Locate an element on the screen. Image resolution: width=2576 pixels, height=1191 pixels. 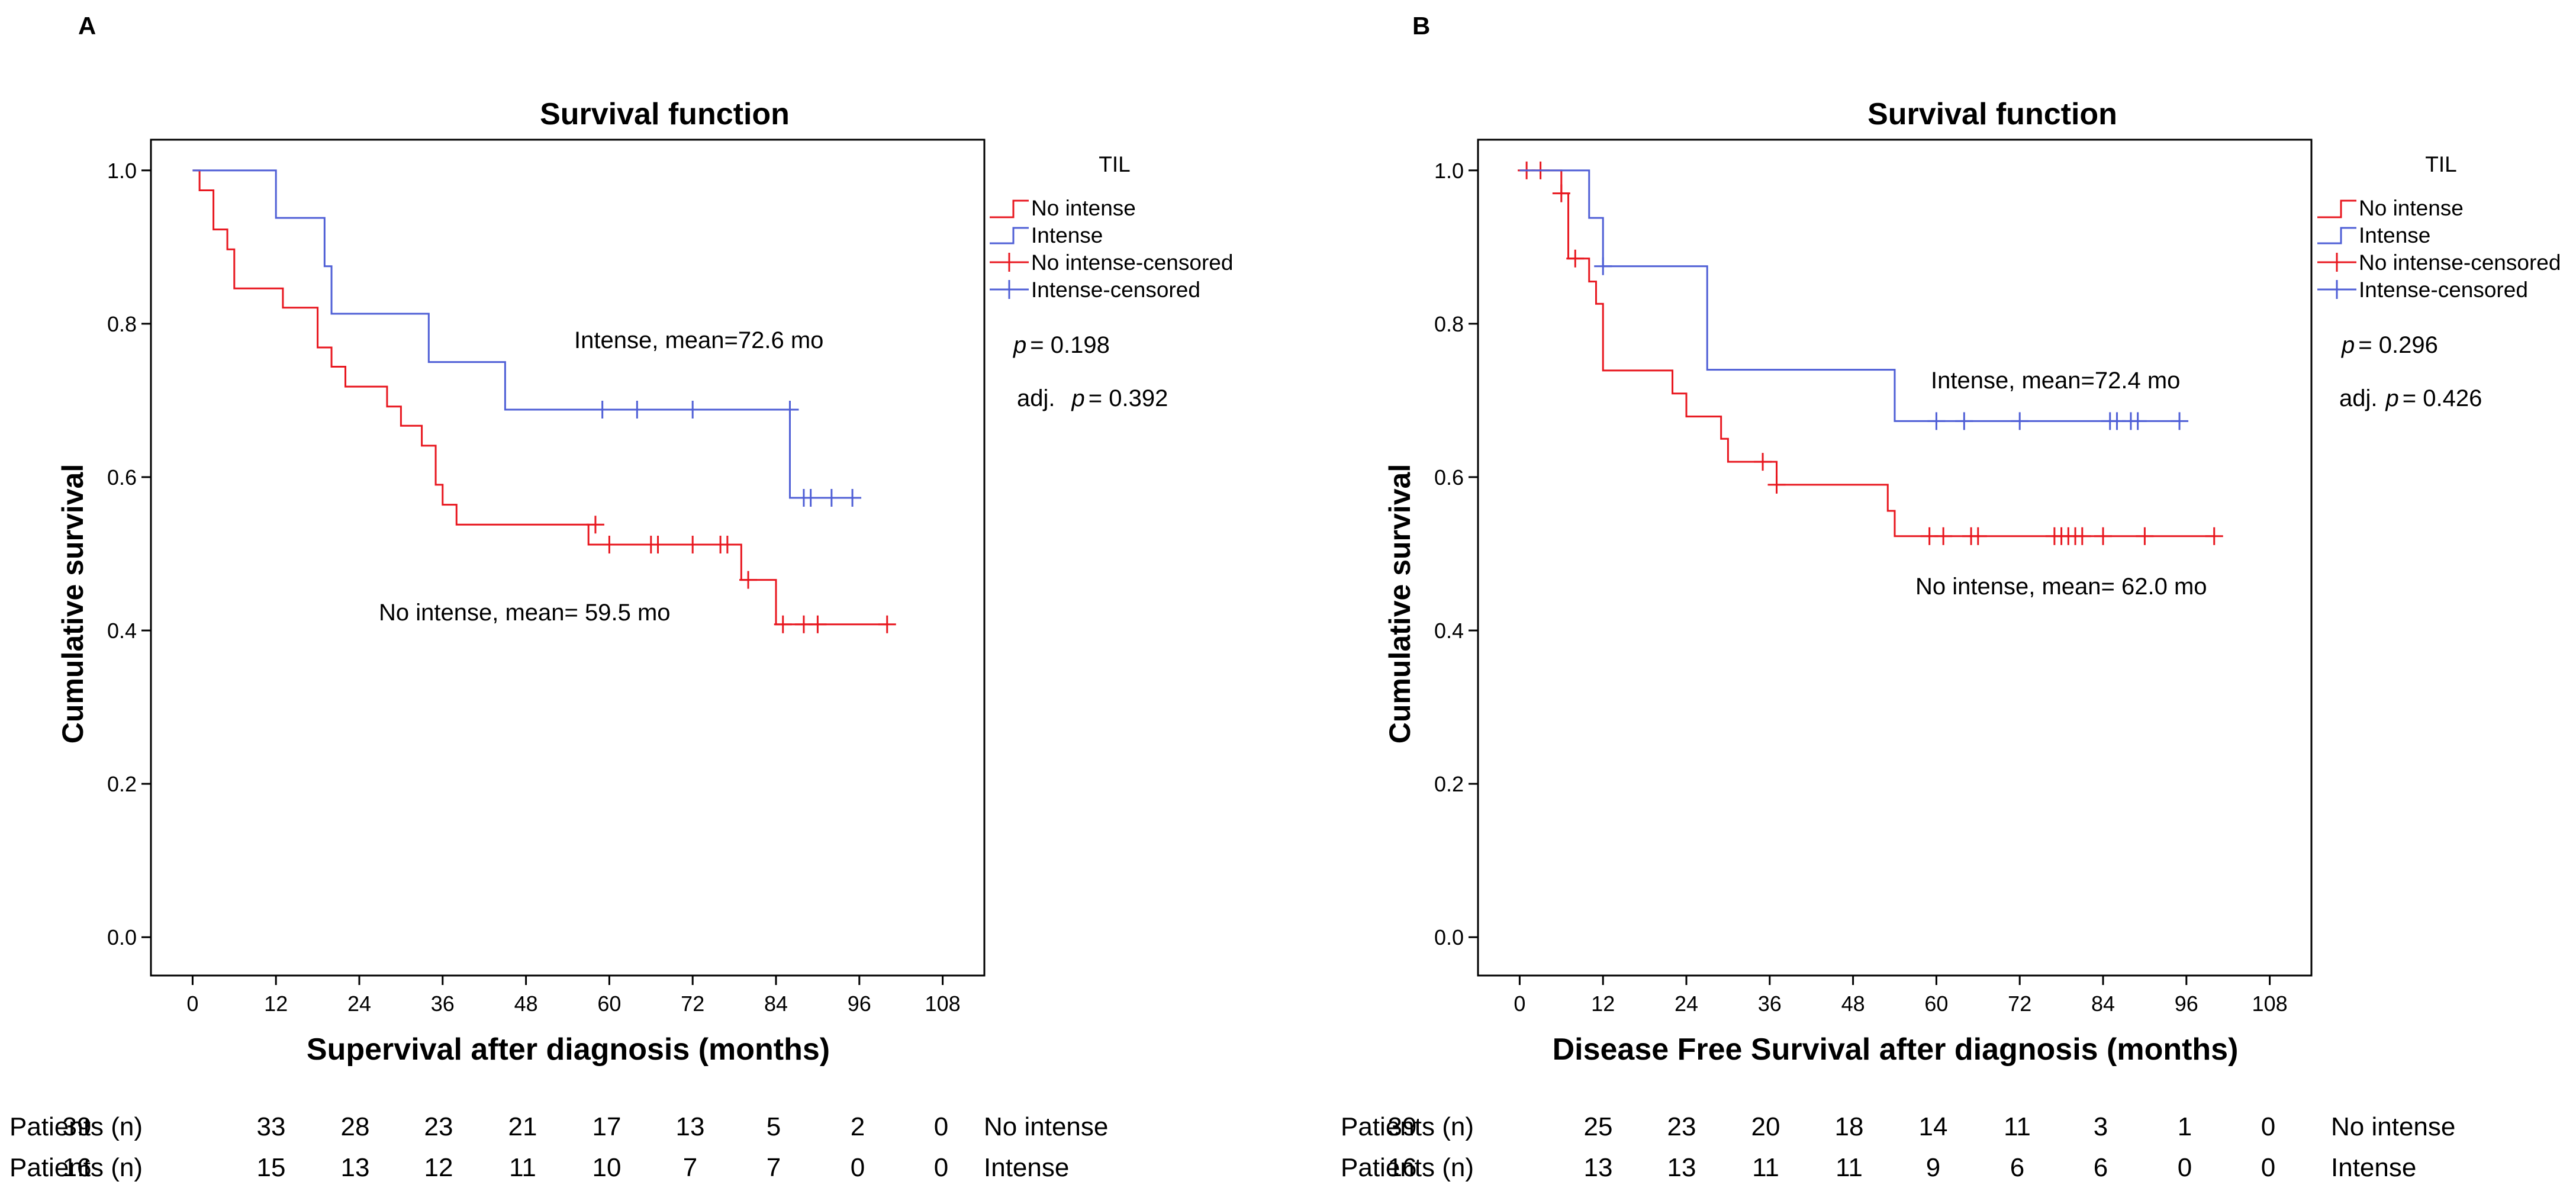
legend-item: Intense-censored is located at coordinates (2422, 290).